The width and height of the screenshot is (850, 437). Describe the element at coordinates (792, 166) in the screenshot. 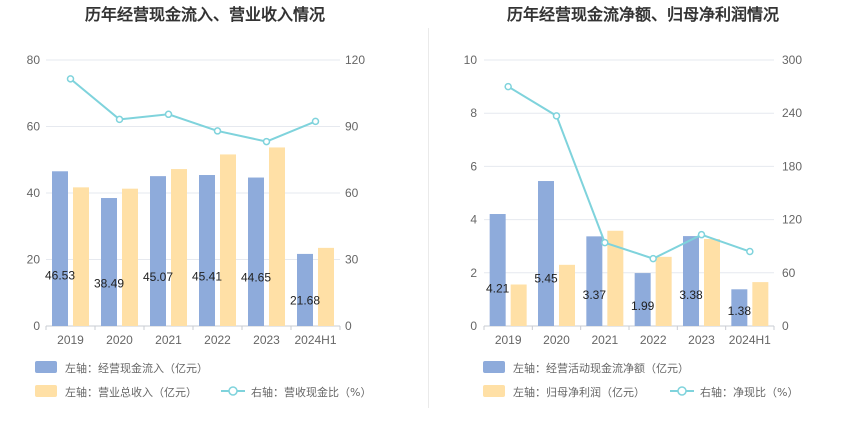

I see `y-right-tick-label: 180` at that location.